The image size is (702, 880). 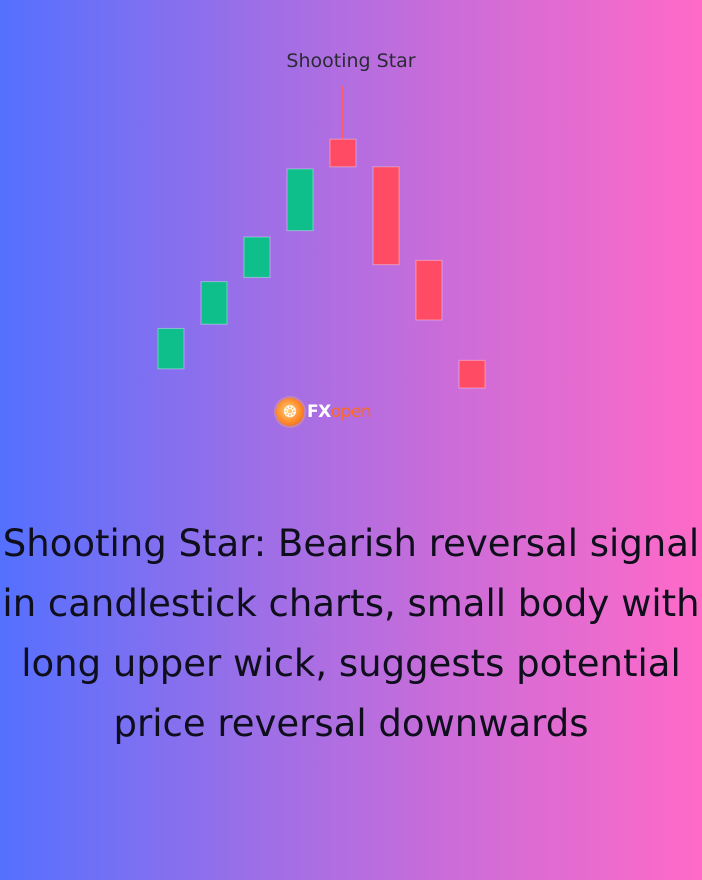 What do you see at coordinates (257, 257) in the screenshot?
I see `candle-3-bullish` at bounding box center [257, 257].